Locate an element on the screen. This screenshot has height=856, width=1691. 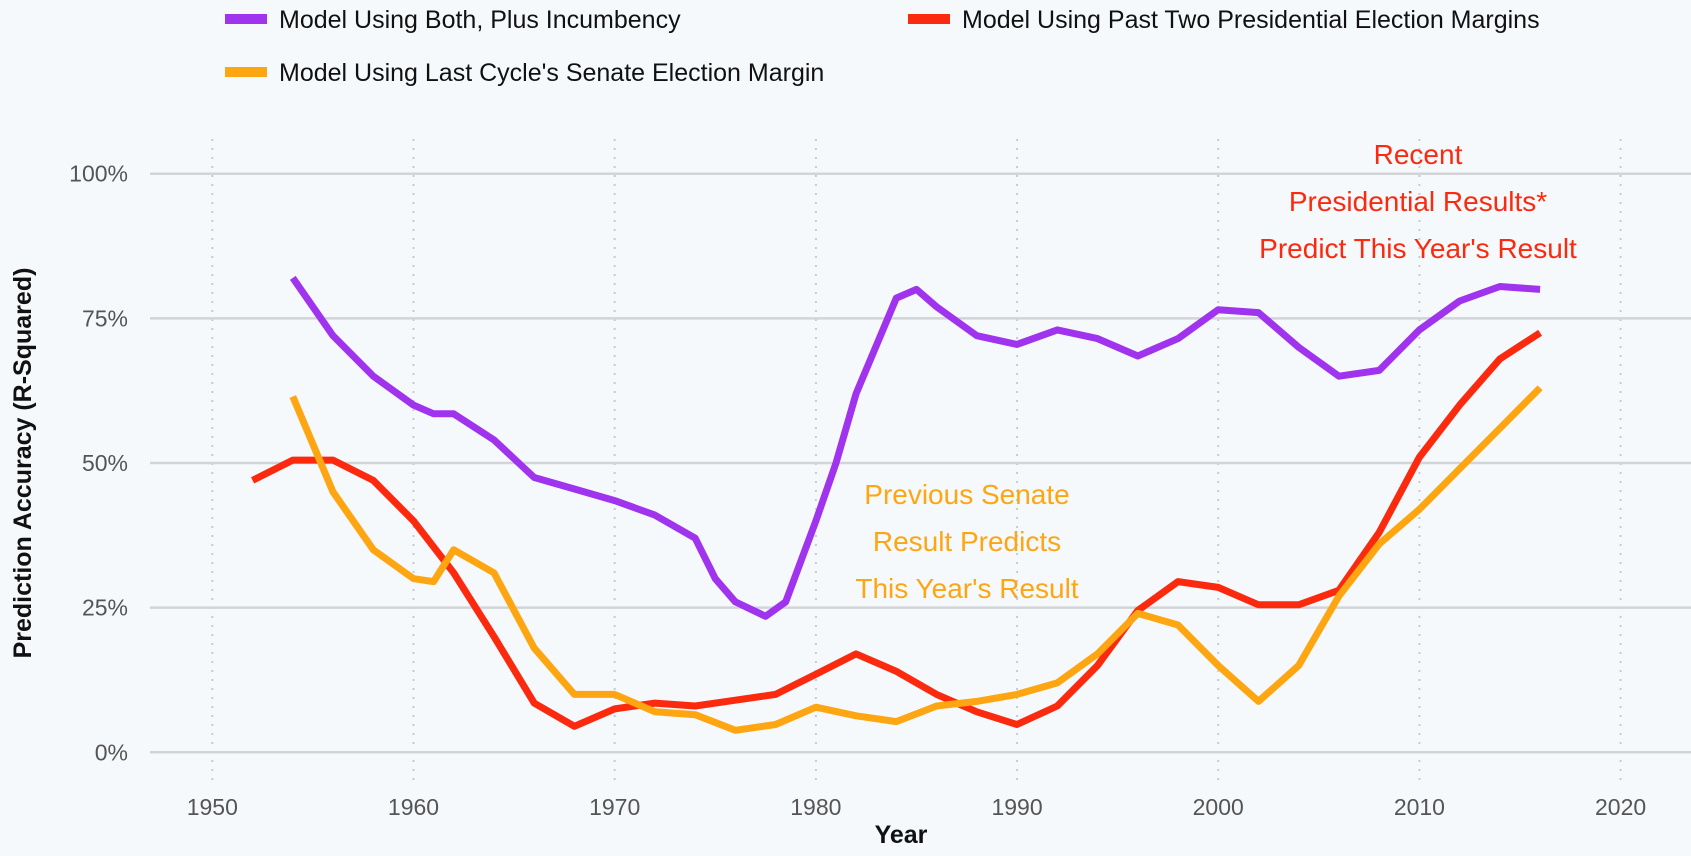
y-tick-label: 75% is located at coordinates (105, 318).